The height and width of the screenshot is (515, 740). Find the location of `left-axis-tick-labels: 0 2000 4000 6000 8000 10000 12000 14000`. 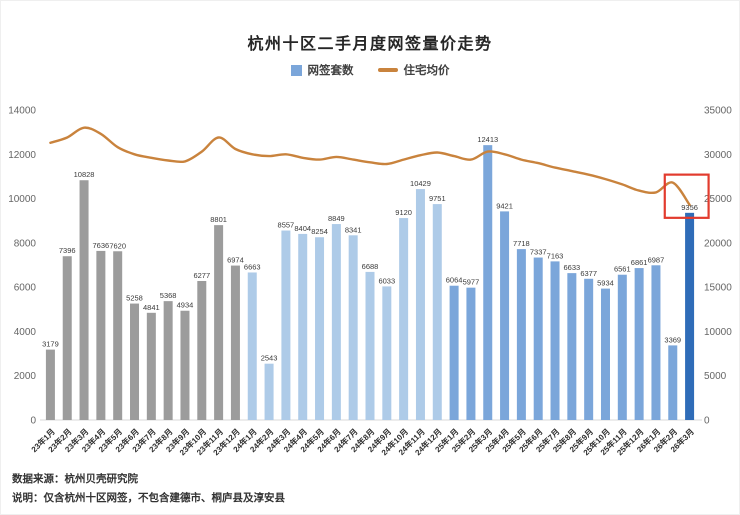

left-axis-tick-labels: 0 2000 4000 6000 8000 10000 12000 14000 is located at coordinates (22, 266).